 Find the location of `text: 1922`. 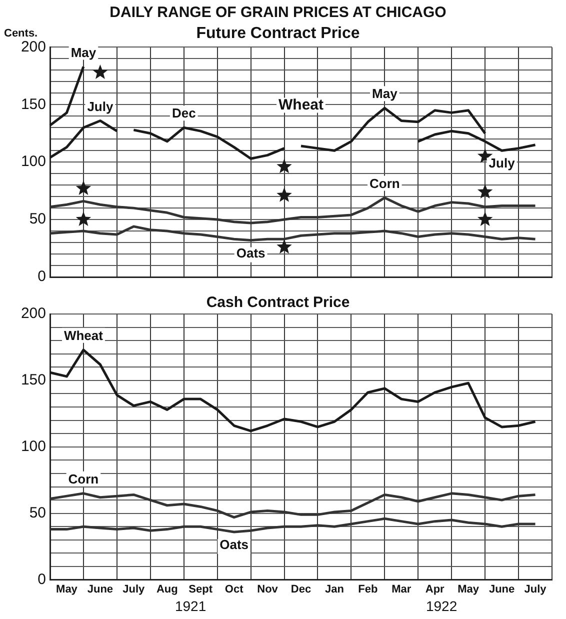

text: 1922 is located at coordinates (442, 606).